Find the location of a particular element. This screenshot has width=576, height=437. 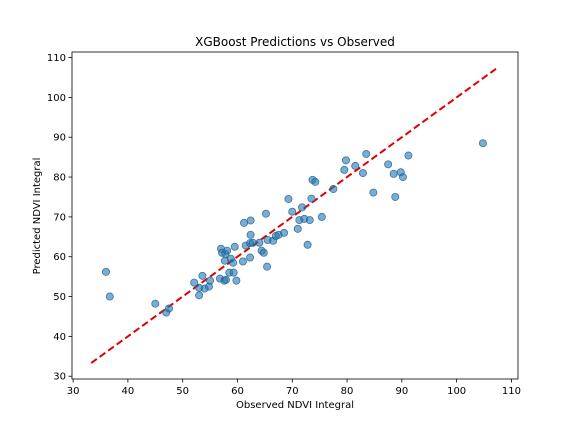

x-tick-label: 30 is located at coordinates (73, 391).